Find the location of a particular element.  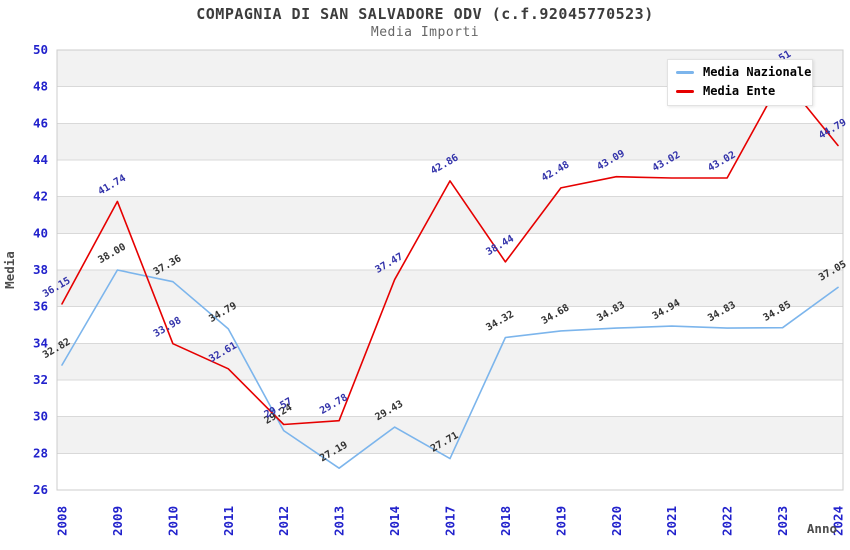

x-tick-label: 2019 is located at coordinates (560, 521).